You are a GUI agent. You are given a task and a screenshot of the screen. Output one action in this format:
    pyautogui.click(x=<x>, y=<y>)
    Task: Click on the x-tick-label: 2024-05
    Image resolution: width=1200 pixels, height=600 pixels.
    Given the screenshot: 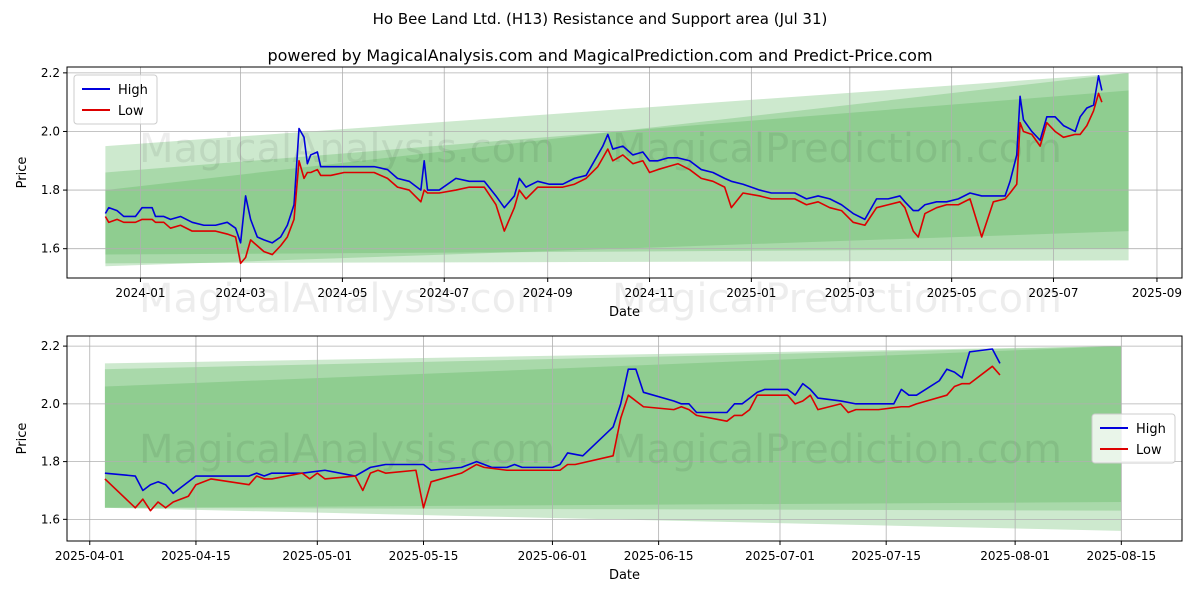 What is the action you would take?
    pyautogui.click(x=342, y=293)
    